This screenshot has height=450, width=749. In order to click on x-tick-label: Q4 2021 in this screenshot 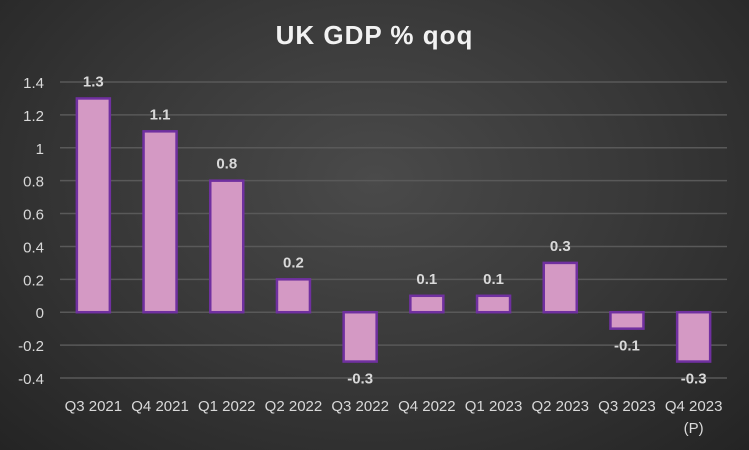, I will do `click(160, 406)`.